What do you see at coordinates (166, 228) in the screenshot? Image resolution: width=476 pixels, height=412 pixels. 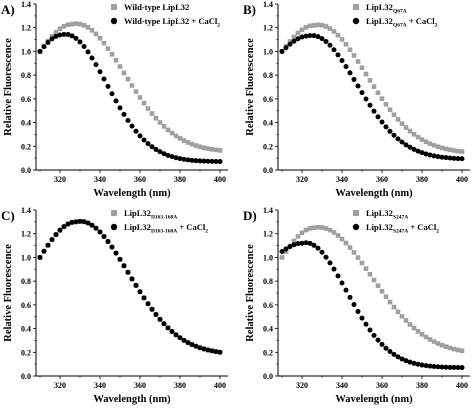 I see `legend-label: LipL32D163-168A + CaCl2` at bounding box center [166, 228].